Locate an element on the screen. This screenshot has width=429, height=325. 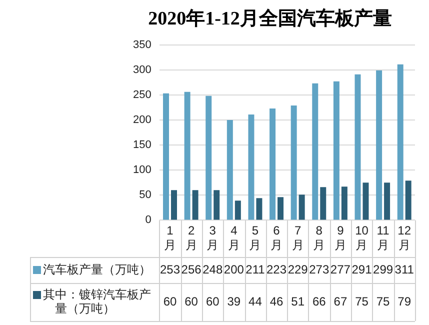
data-label: 66 is located at coordinates (319, 301).